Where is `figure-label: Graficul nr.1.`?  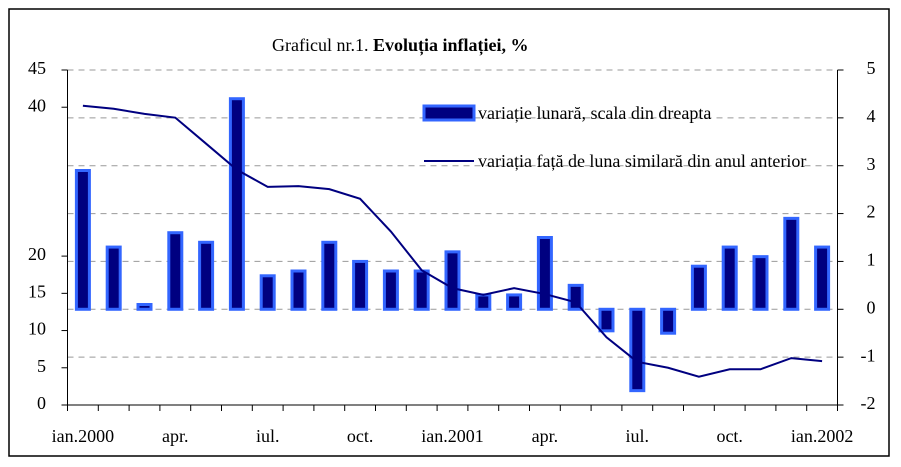 figure-label: Graficul nr.1. is located at coordinates (320, 45).